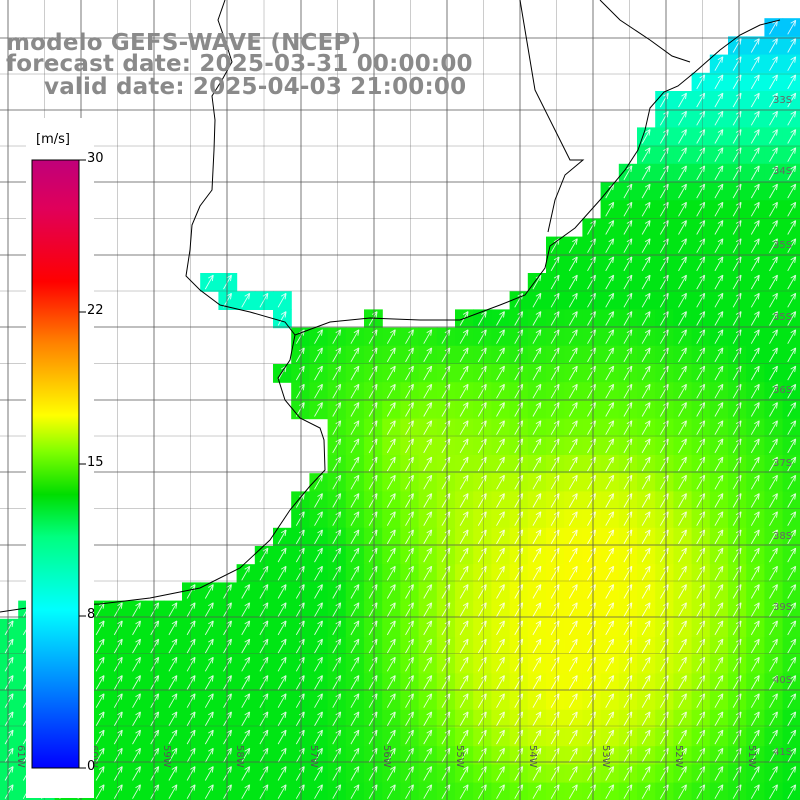 The width and height of the screenshot is (800, 800). Describe the element at coordinates (91, 766) in the screenshot. I see `colorbar-tick-0: 0` at that location.